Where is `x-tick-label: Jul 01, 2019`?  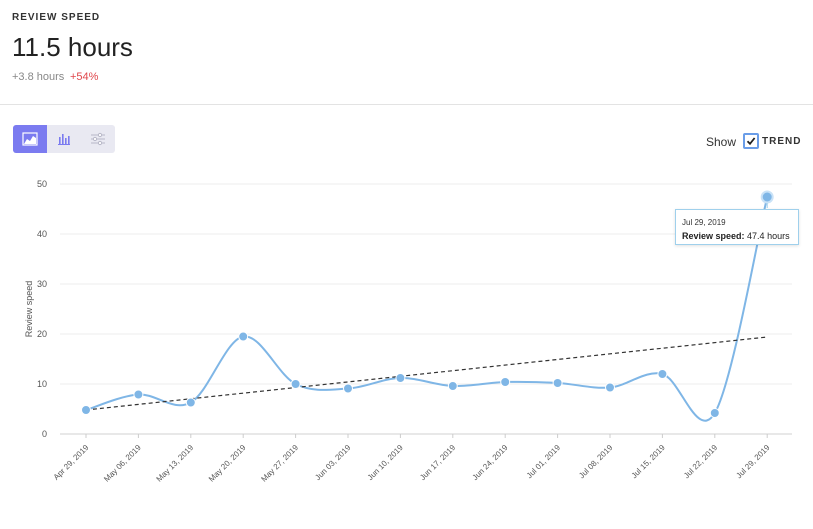
x-tick-label: Jul 01, 2019 is located at coordinates (544, 462).